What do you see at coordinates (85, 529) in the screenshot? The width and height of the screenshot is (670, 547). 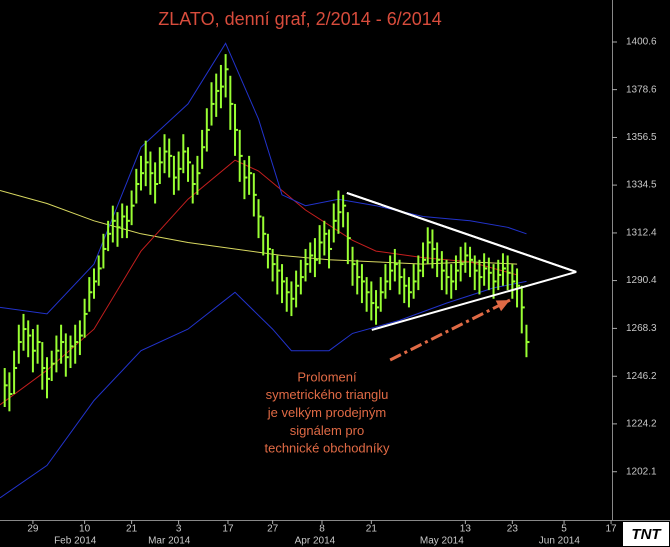 I see `x-tick-label: 10` at bounding box center [85, 529].